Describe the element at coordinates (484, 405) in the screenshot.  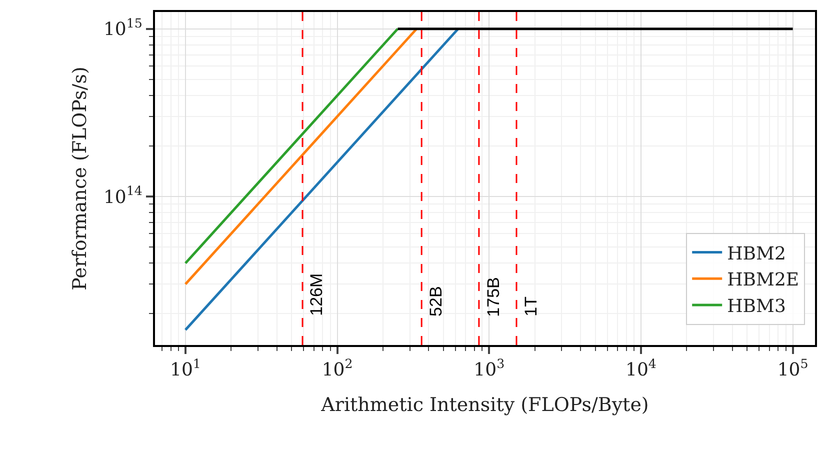
I see `x-axis-title: Arithmetic Intensity (FLOPs/Byte)` at that location.